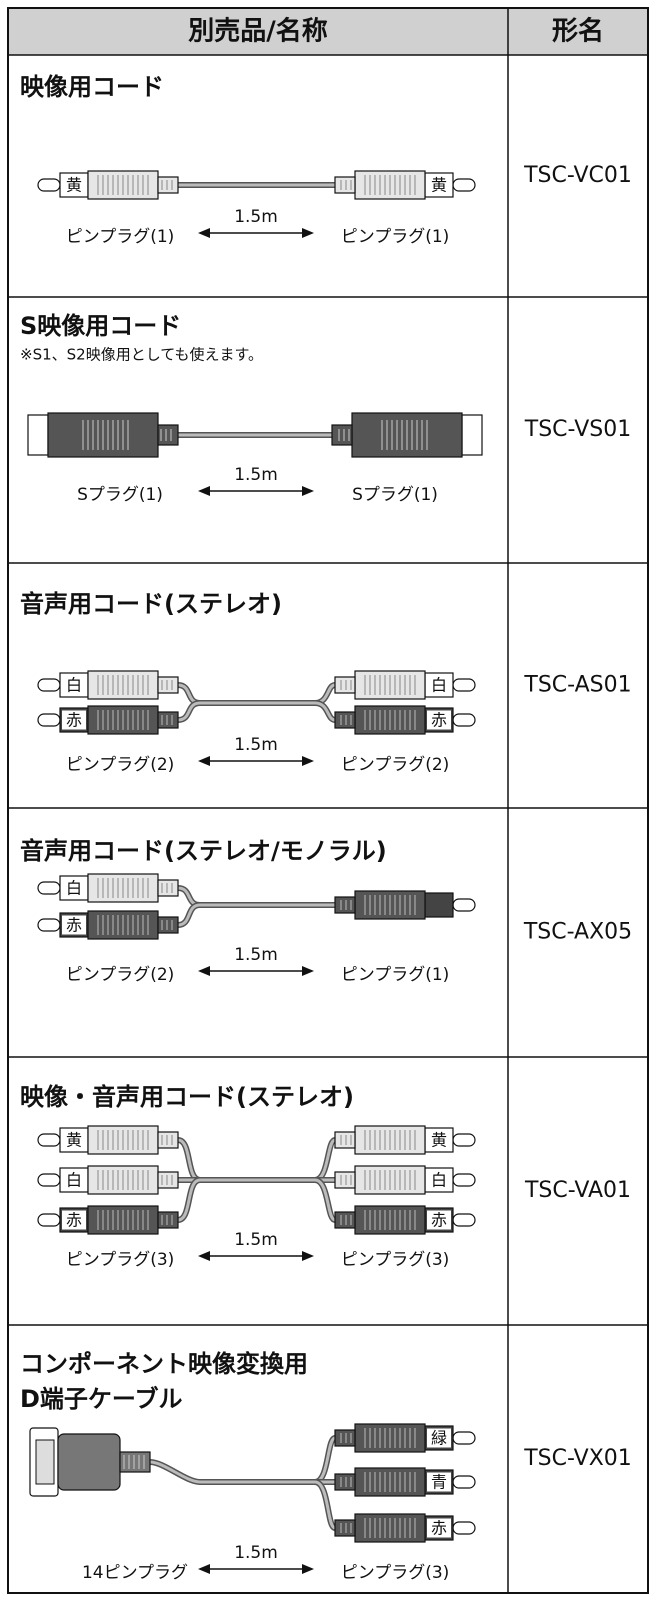 The height and width of the screenshot is (1601, 662). What do you see at coordinates (395, 495) in the screenshot?
I see `plug-label: Sプラグ(1)` at bounding box center [395, 495].